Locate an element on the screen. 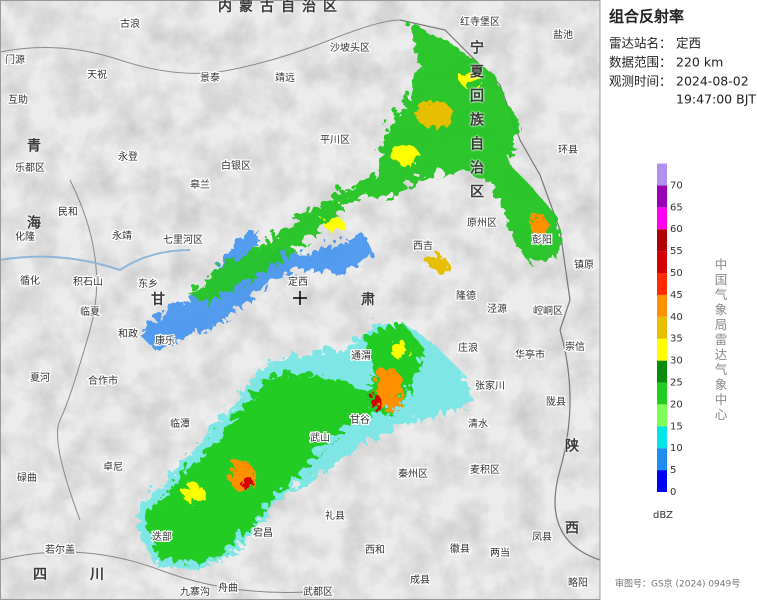 This screenshot has width=757, height=602. place-label: 泾源 is located at coordinates (497, 308).